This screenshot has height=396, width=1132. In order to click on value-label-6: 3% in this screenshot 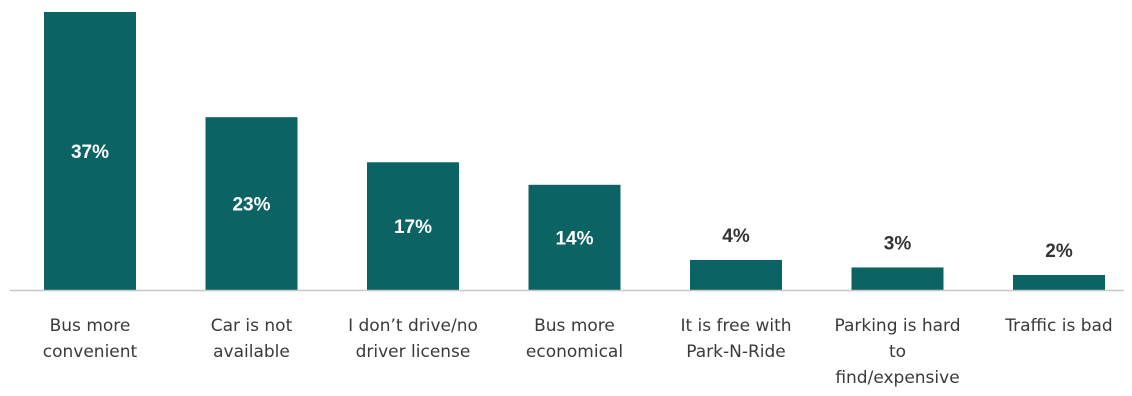, I will do `click(898, 243)`.